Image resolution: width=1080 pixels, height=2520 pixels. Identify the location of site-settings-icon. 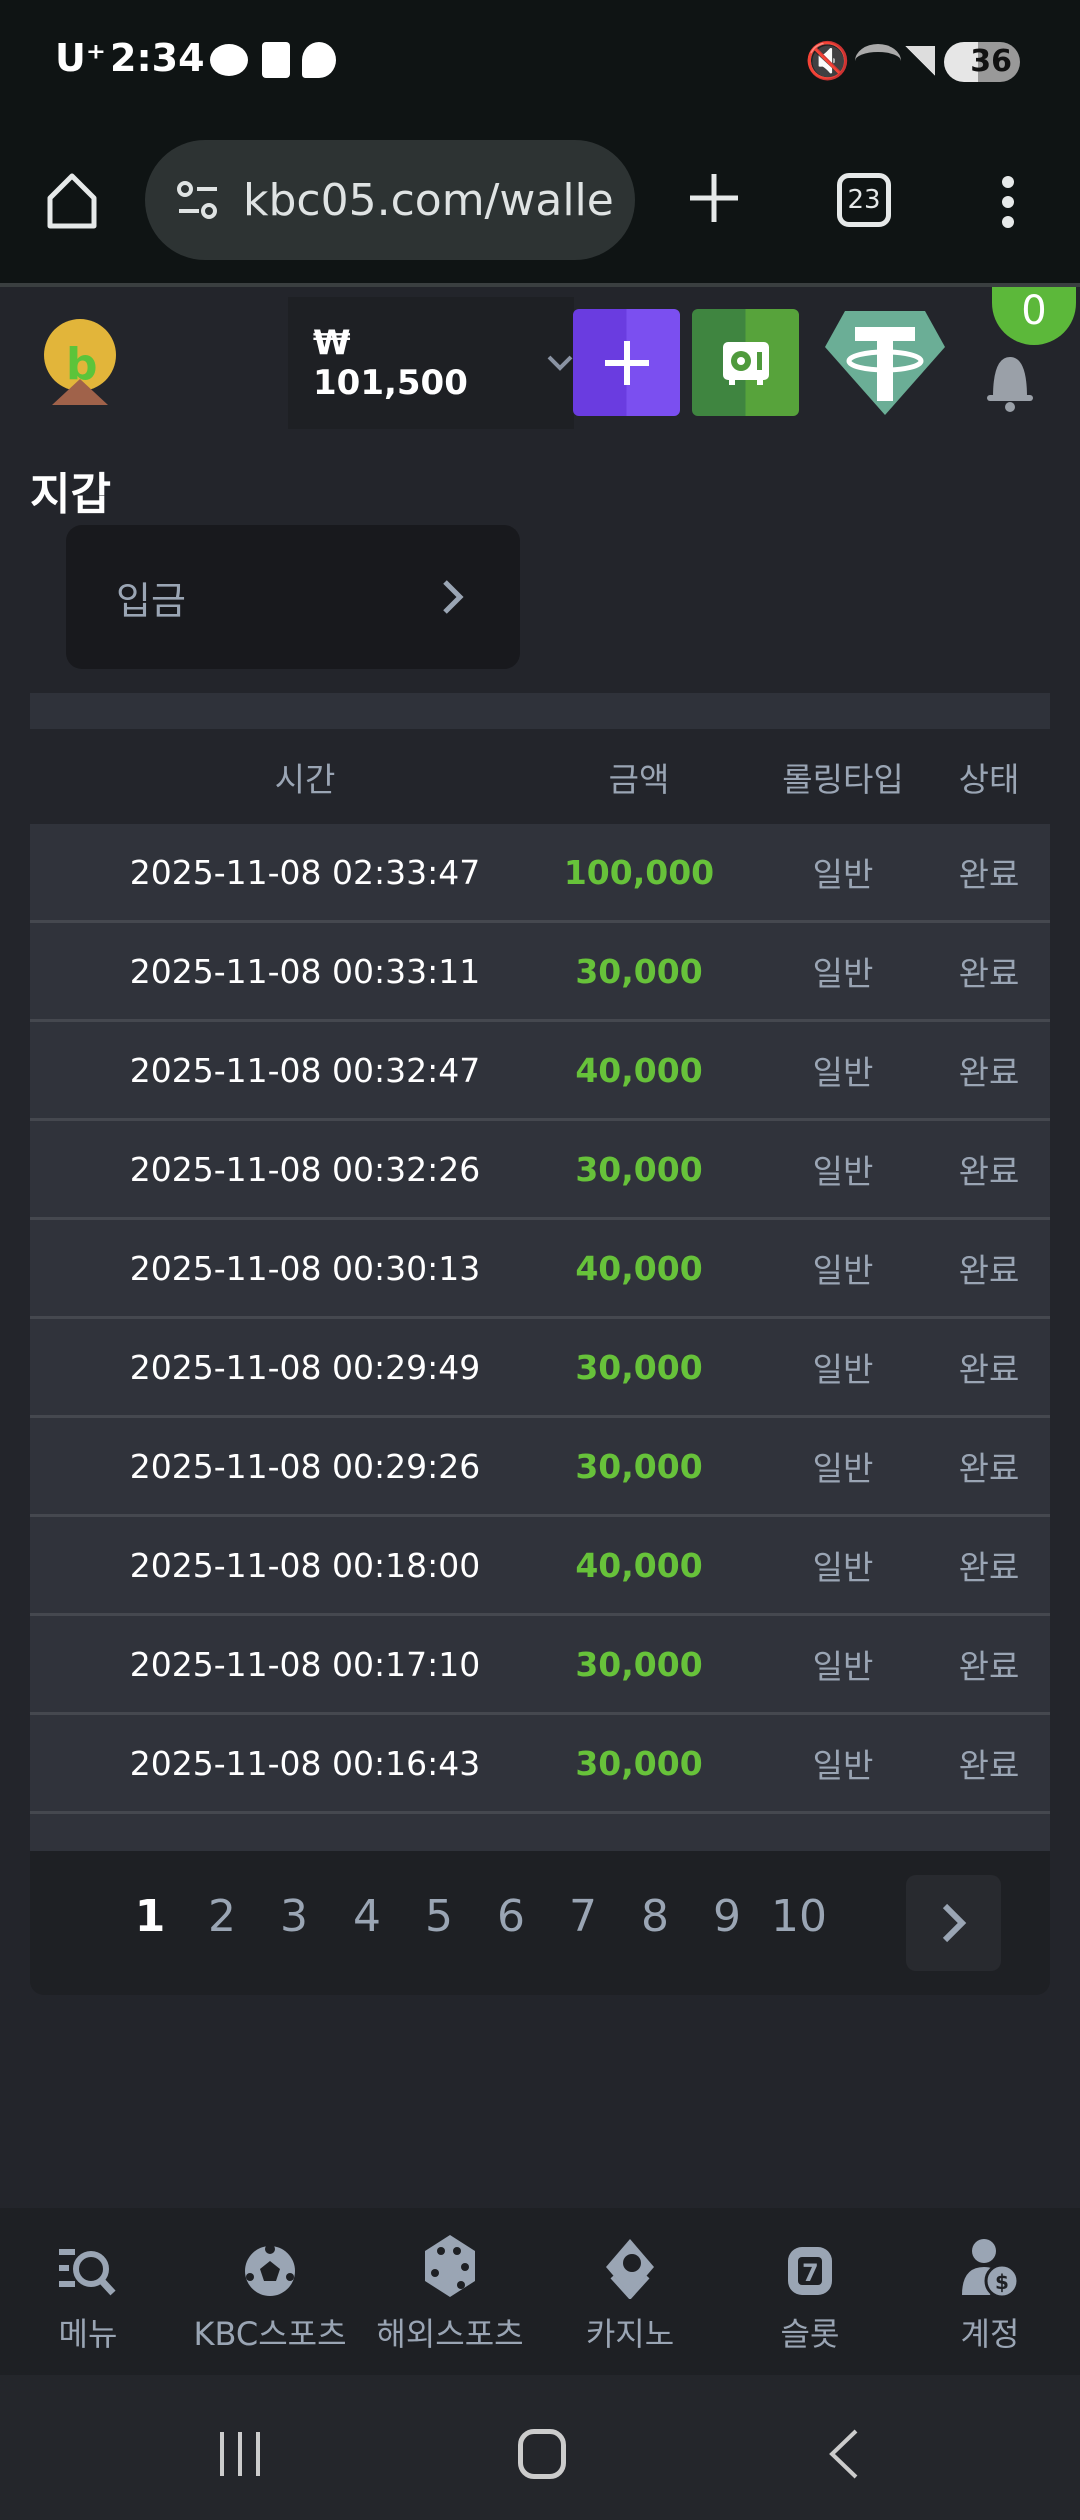
(198, 200).